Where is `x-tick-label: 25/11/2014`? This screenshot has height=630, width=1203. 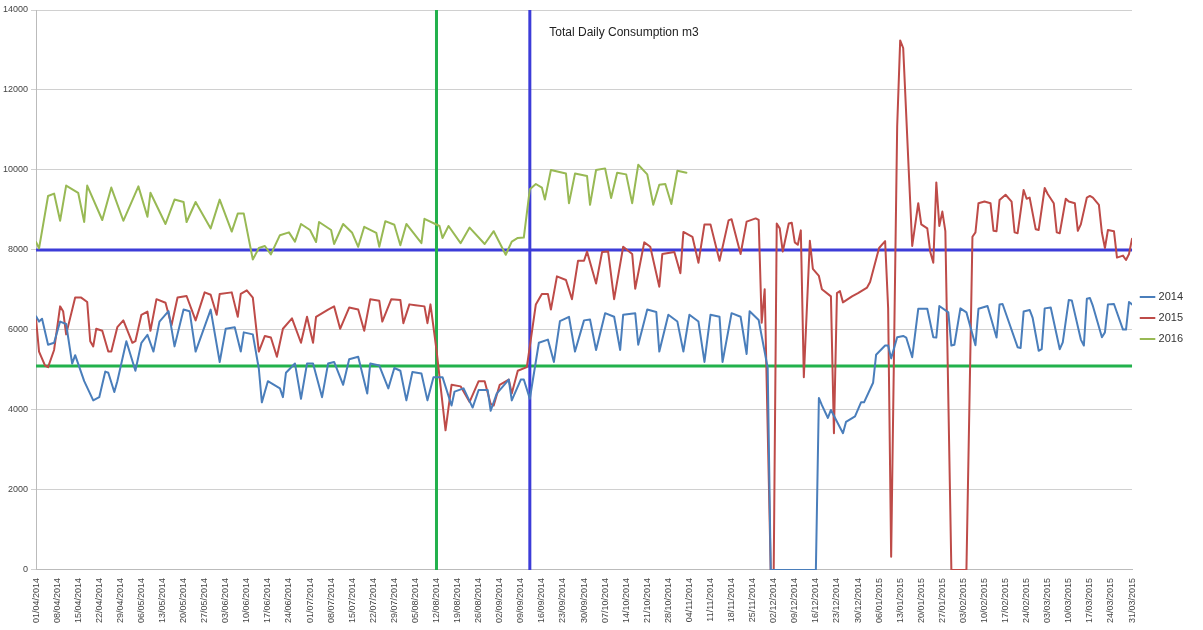
x-tick-label: 25/11/2014 is located at coordinates (752, 600).